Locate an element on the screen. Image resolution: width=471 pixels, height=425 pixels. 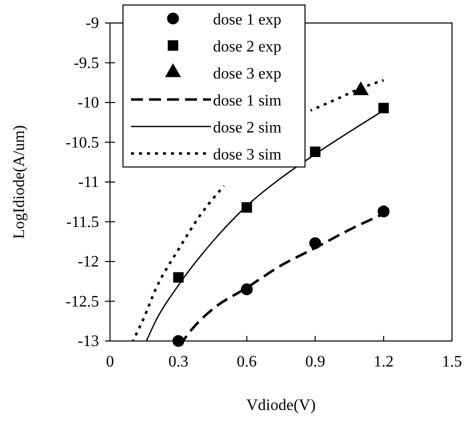
x-tick-label: 1.5 is located at coordinates (452, 361).